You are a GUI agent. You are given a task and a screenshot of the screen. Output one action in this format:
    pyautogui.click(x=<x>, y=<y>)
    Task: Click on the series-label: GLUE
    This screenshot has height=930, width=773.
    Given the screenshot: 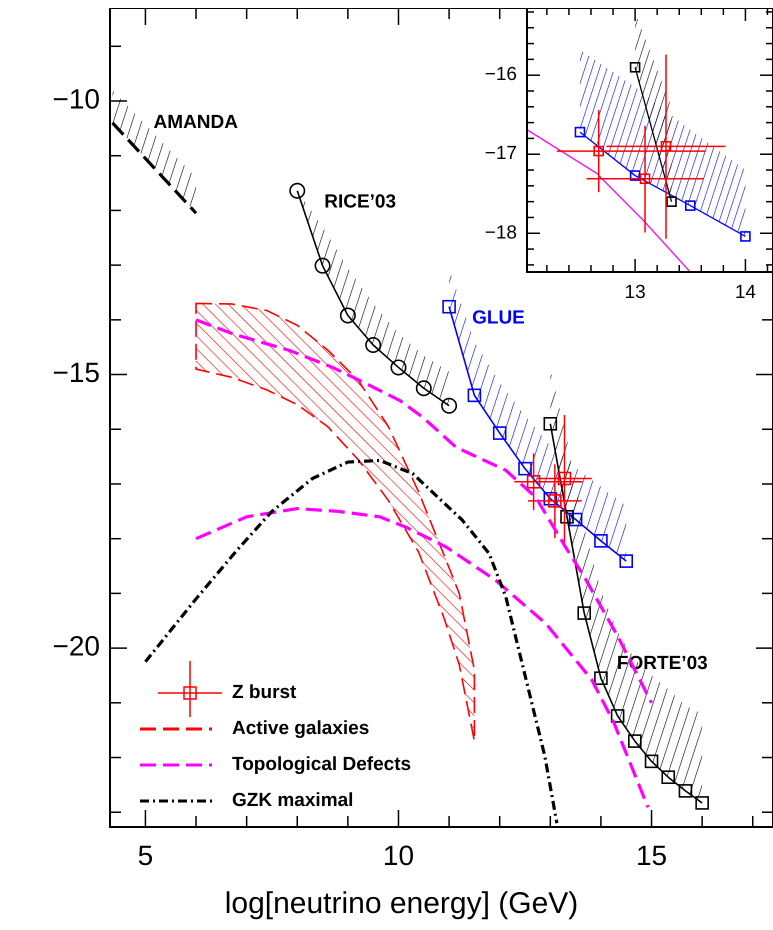 What is the action you would take?
    pyautogui.click(x=498, y=318)
    